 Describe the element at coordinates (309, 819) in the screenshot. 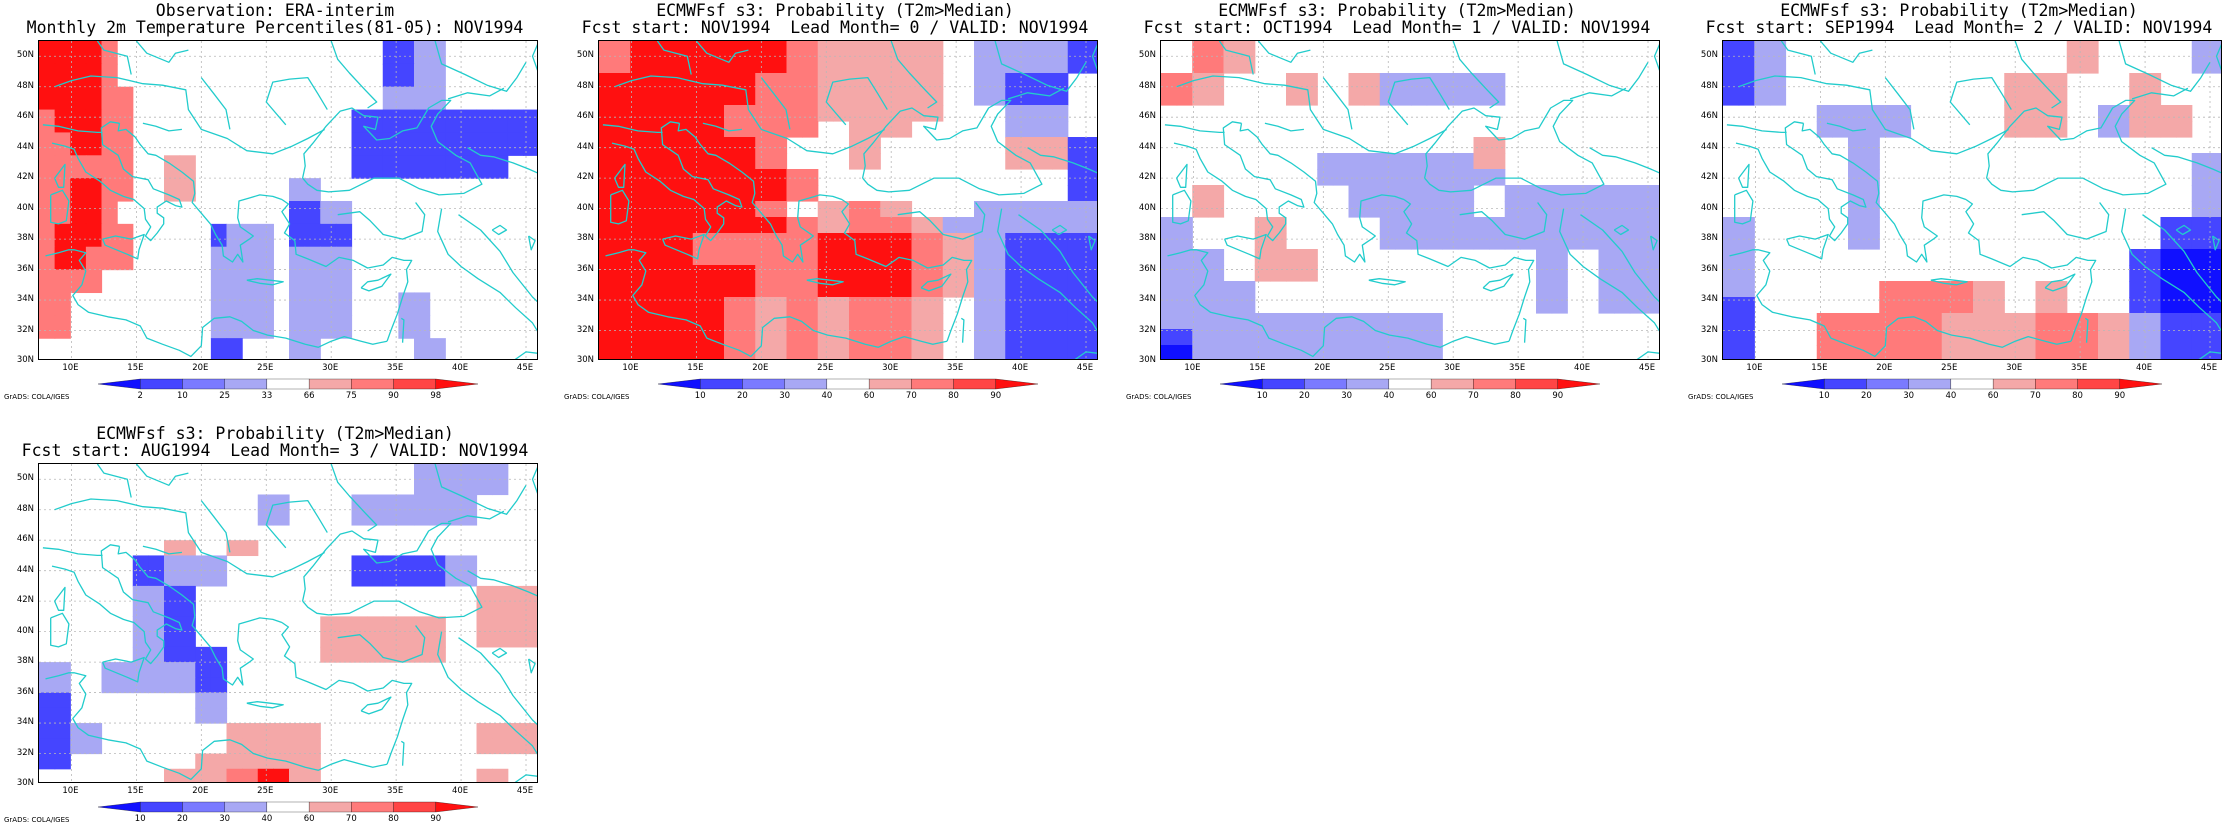

I see `colorbar-tick-label: 60` at that location.